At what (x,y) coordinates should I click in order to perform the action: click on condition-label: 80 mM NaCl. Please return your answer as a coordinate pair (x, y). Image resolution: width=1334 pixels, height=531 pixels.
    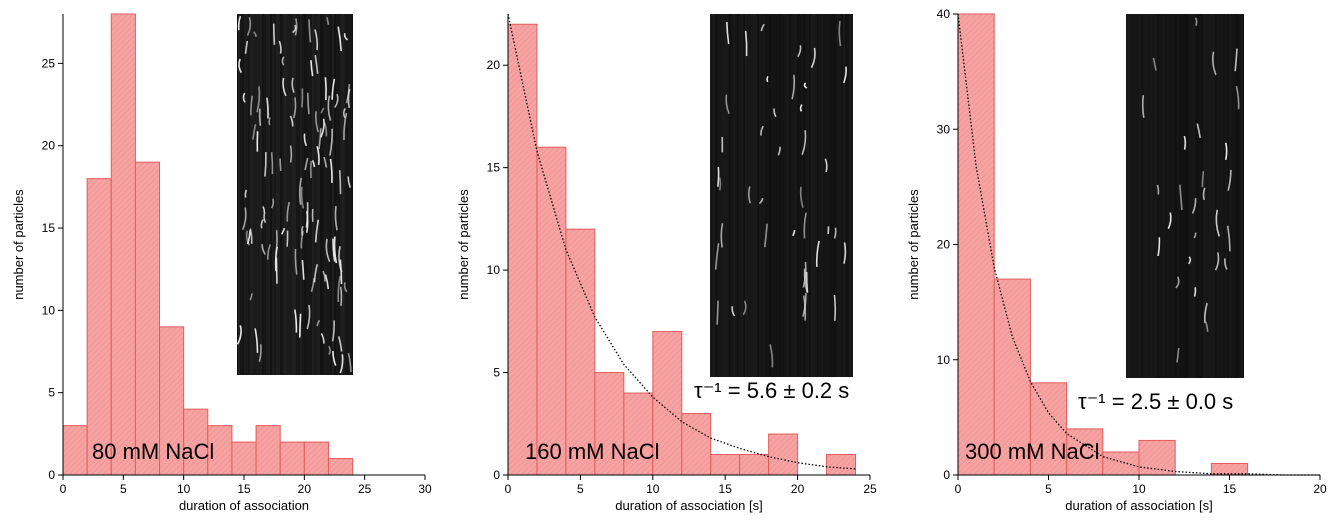
    Looking at the image, I should click on (153, 451).